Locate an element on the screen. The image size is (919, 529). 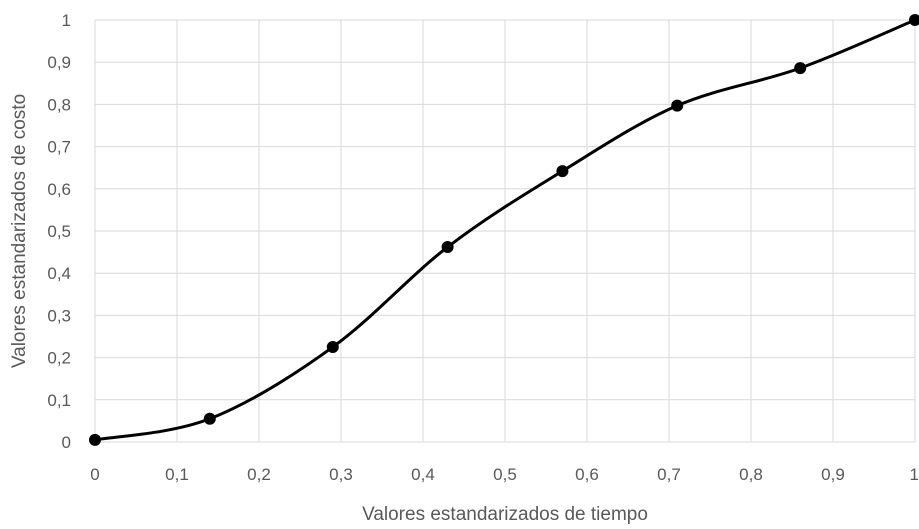
x-tick-label: 0,2 is located at coordinates (259, 474).